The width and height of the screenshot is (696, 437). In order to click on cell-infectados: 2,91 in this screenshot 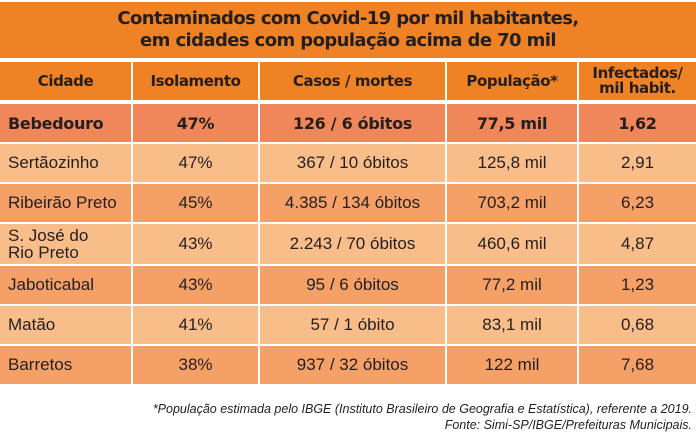, I will do `click(636, 163)`.